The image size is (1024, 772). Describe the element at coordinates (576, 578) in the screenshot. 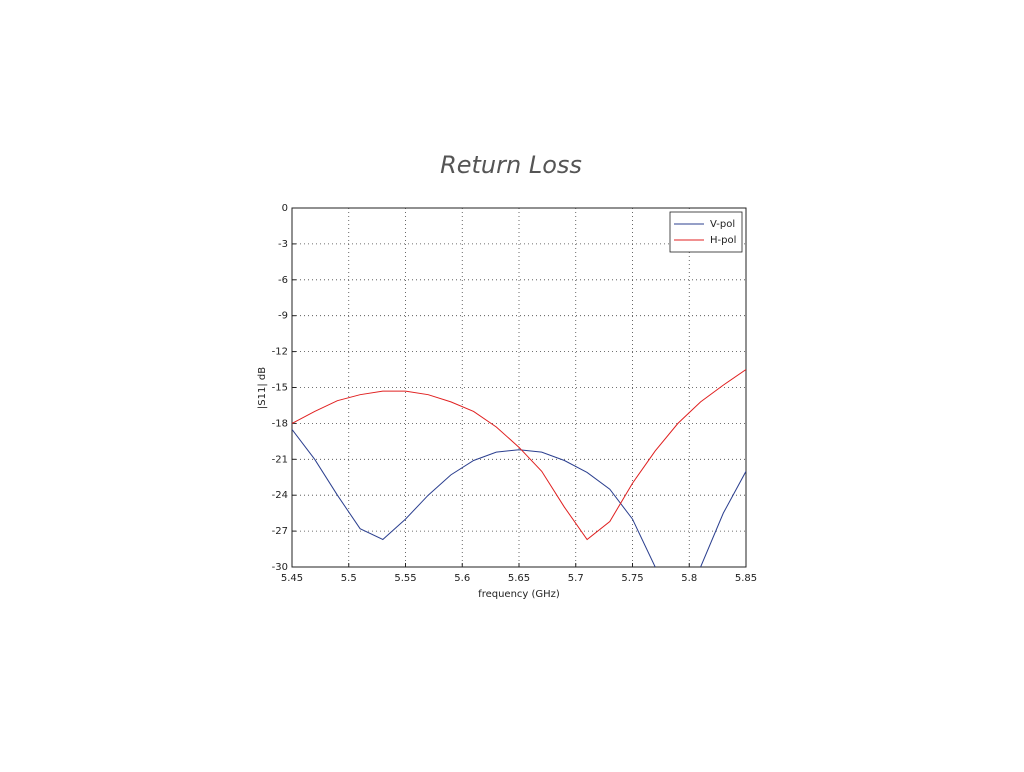

I see `x-tick-label: 5.7` at that location.